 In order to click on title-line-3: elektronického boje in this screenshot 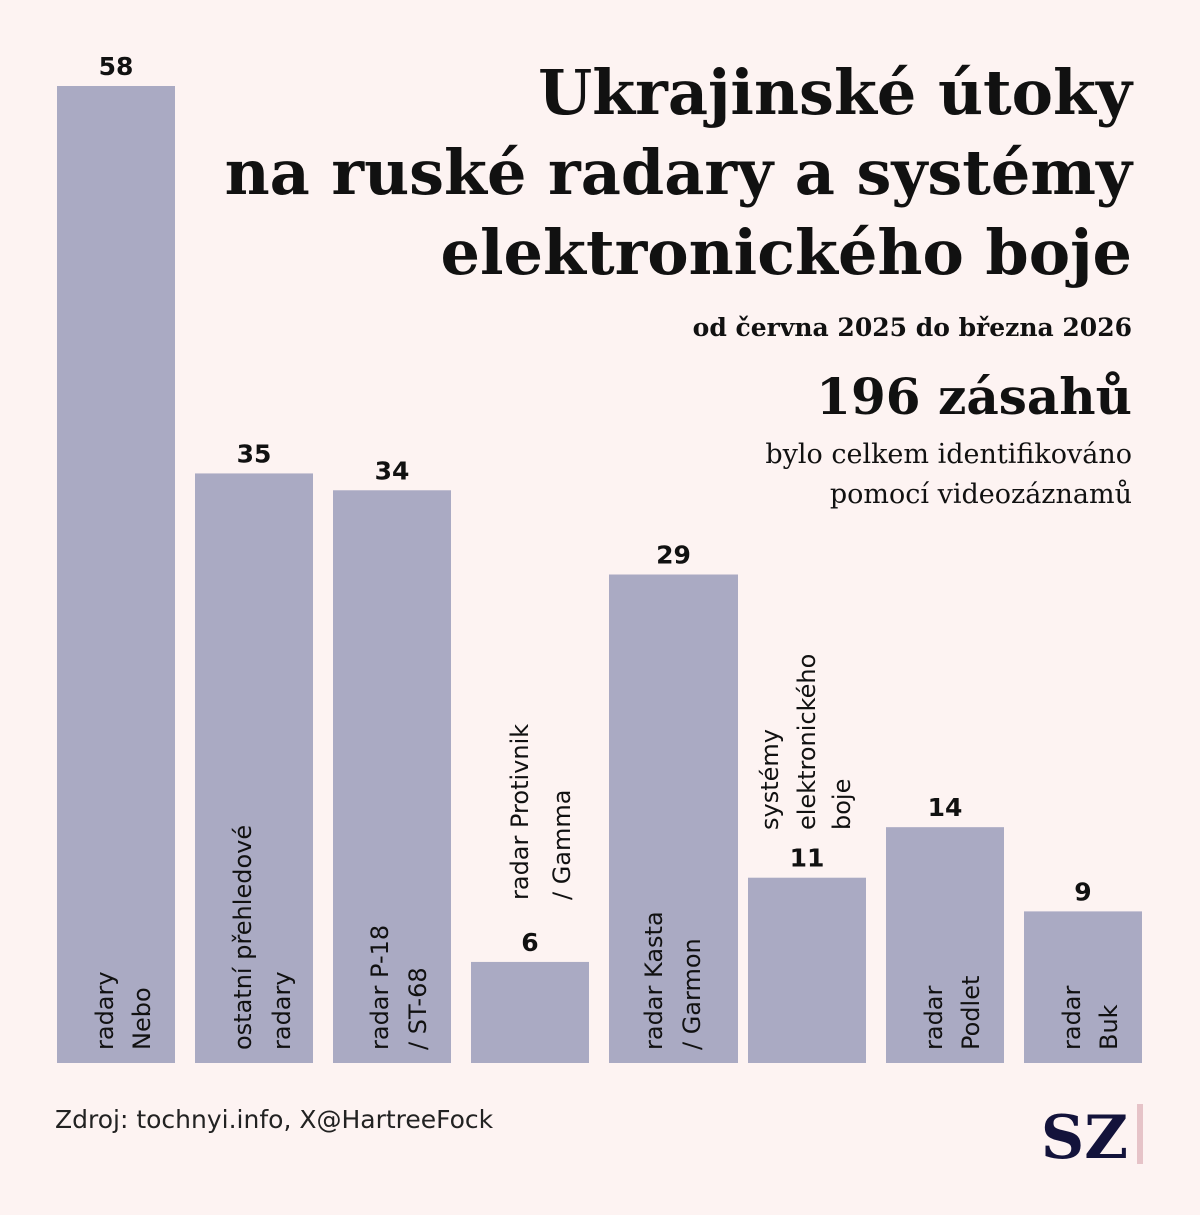, I will do `click(786, 252)`.